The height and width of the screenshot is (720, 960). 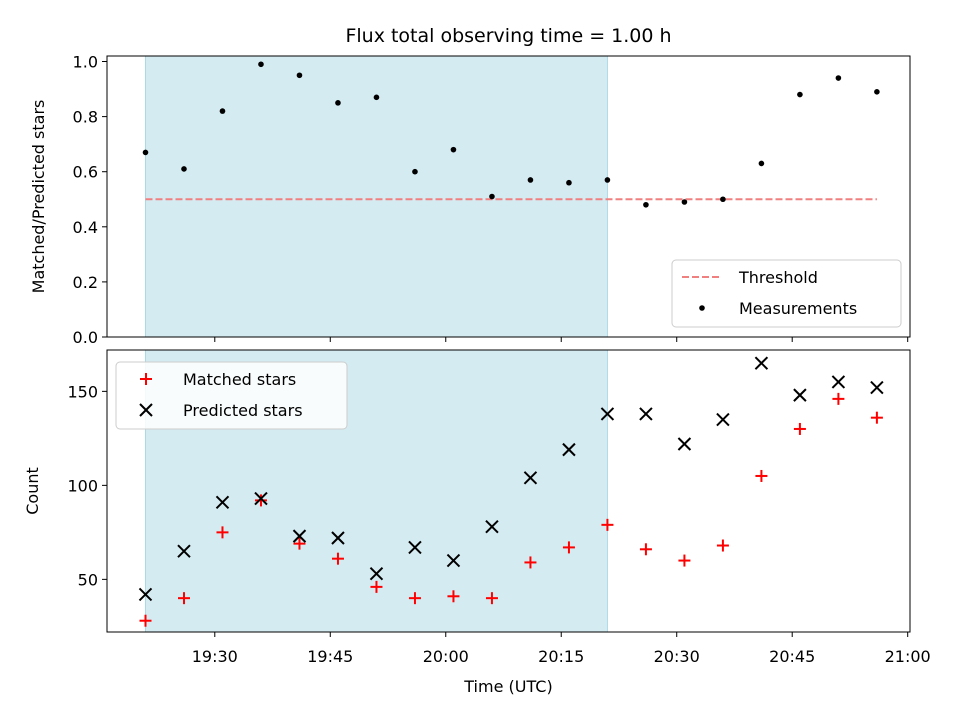 What do you see at coordinates (82, 391) in the screenshot?
I see `bottom-y-tick-label: 150` at bounding box center [82, 391].